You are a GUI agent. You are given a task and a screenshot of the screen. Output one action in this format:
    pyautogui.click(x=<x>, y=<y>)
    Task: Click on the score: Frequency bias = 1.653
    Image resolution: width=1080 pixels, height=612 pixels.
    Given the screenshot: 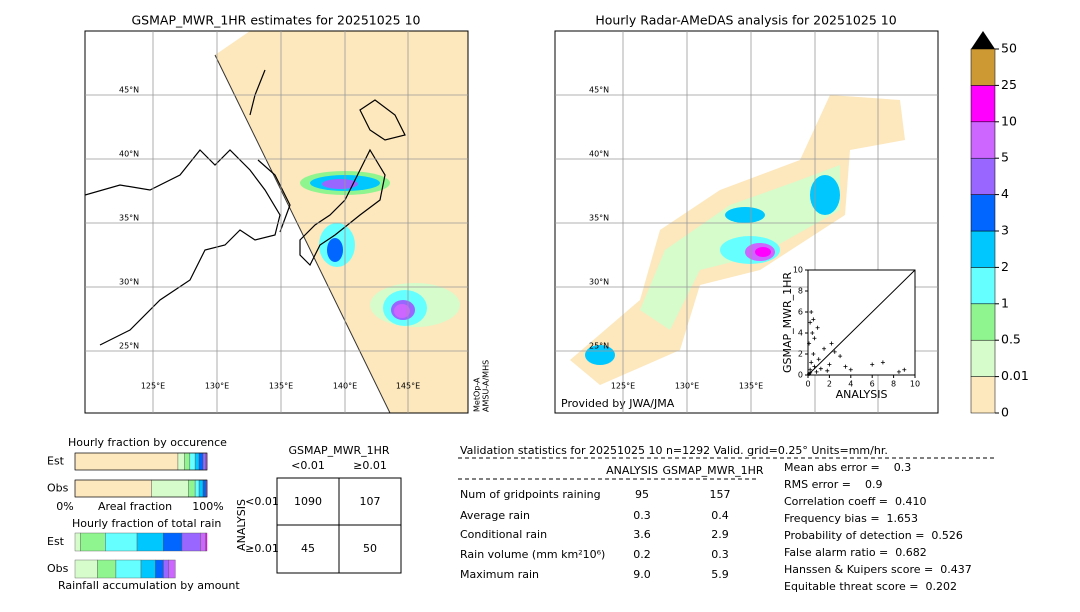 What is the action you would take?
    pyautogui.click(x=851, y=518)
    